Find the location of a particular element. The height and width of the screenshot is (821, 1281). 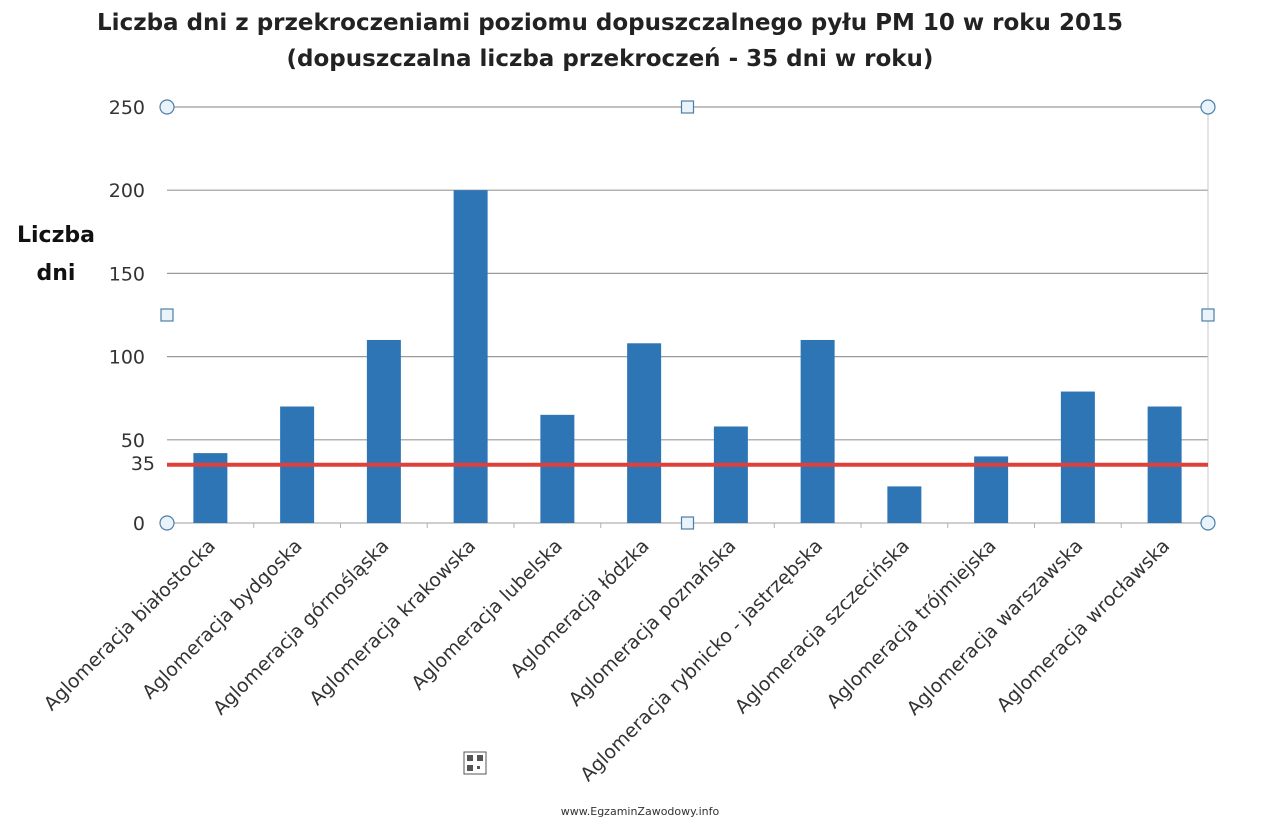

x-tick-label: Aglomeracja bydgoska is located at coordinates (222, 619).